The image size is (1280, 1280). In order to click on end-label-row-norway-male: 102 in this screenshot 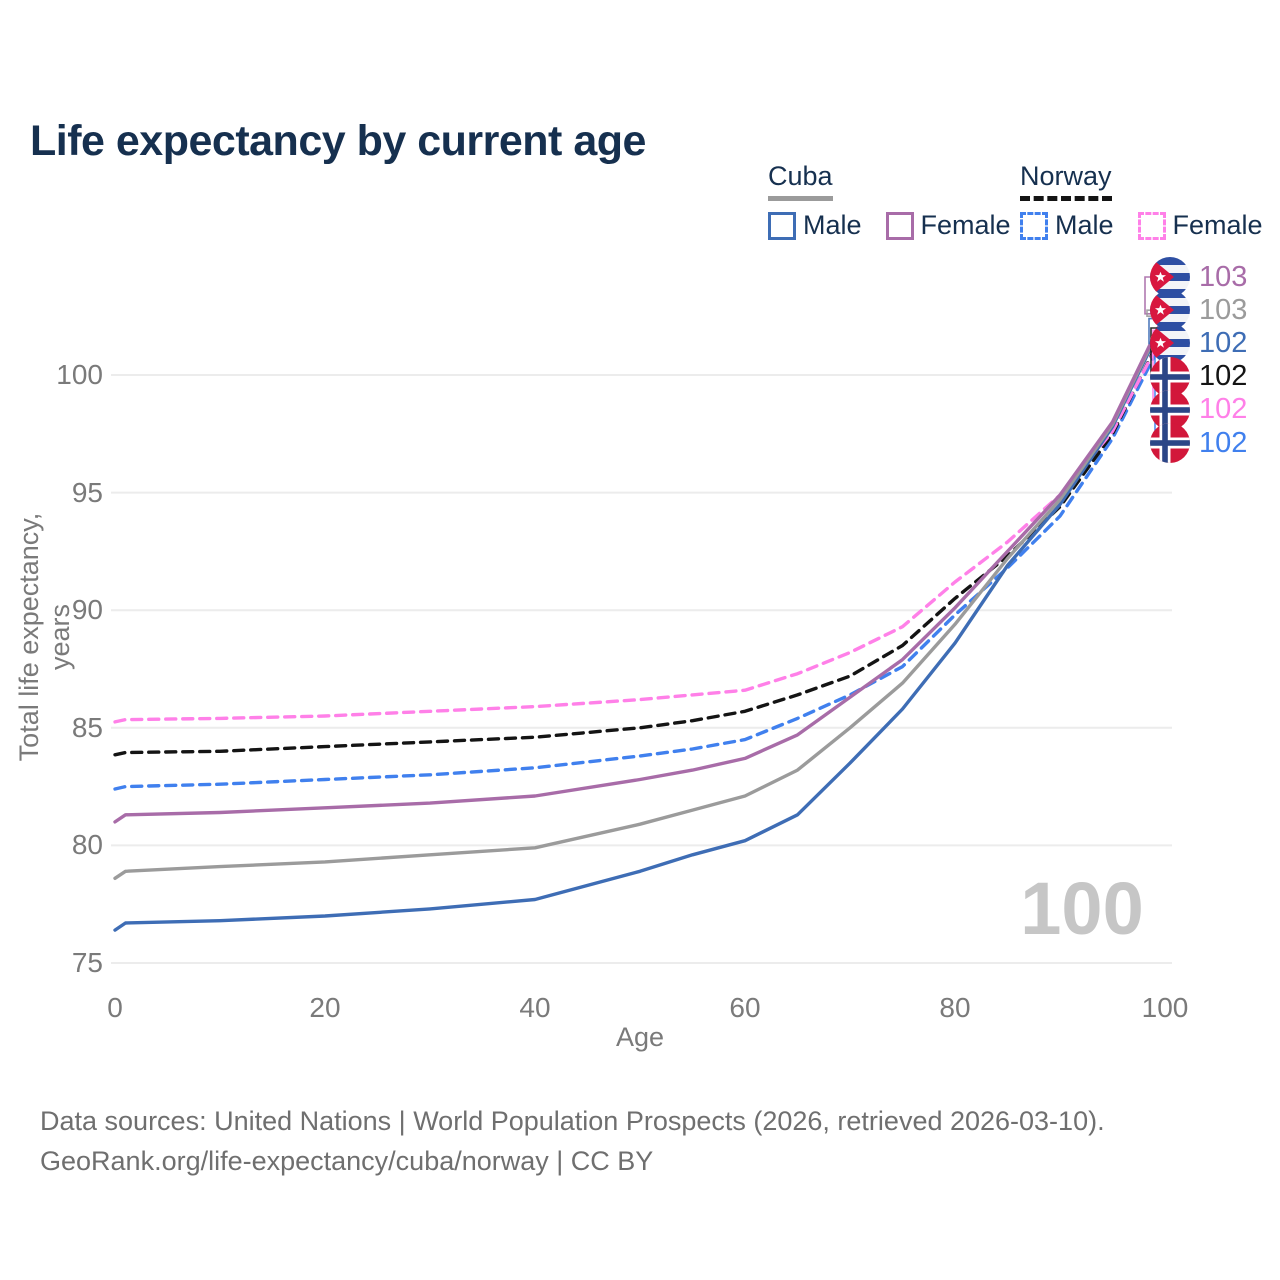, I will do `click(1198, 443)`.